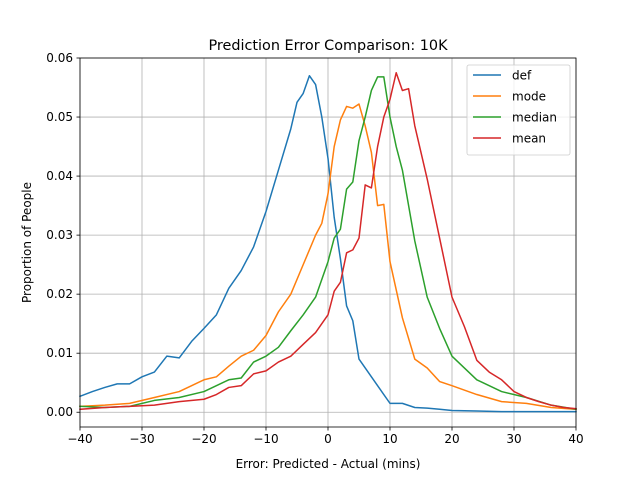 The image size is (640, 484). What do you see at coordinates (203, 439) in the screenshot?
I see `x-tick-label: −20` at bounding box center [203, 439].